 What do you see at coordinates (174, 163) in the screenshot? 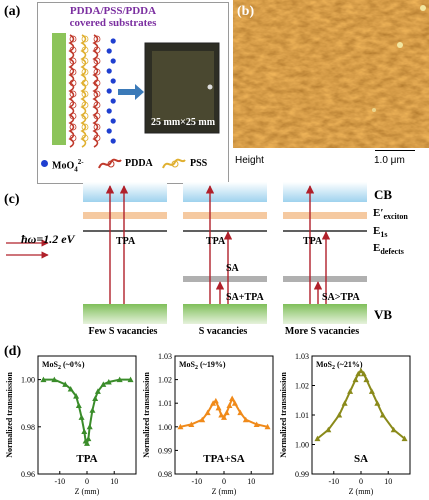
I see `pss-icon` at bounding box center [174, 163].